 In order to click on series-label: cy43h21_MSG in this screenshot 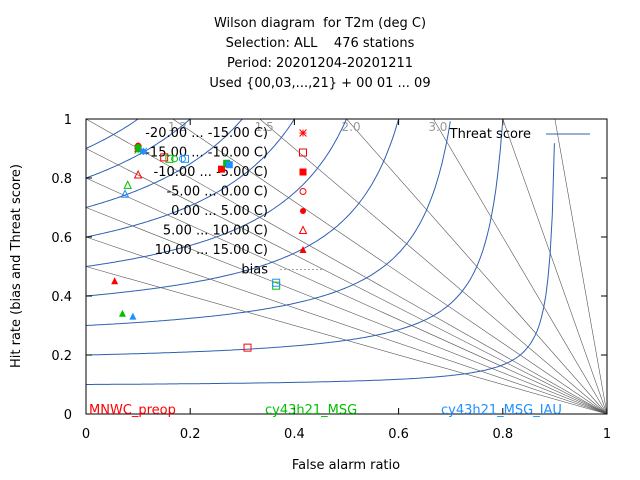, I will do `click(311, 410)`.